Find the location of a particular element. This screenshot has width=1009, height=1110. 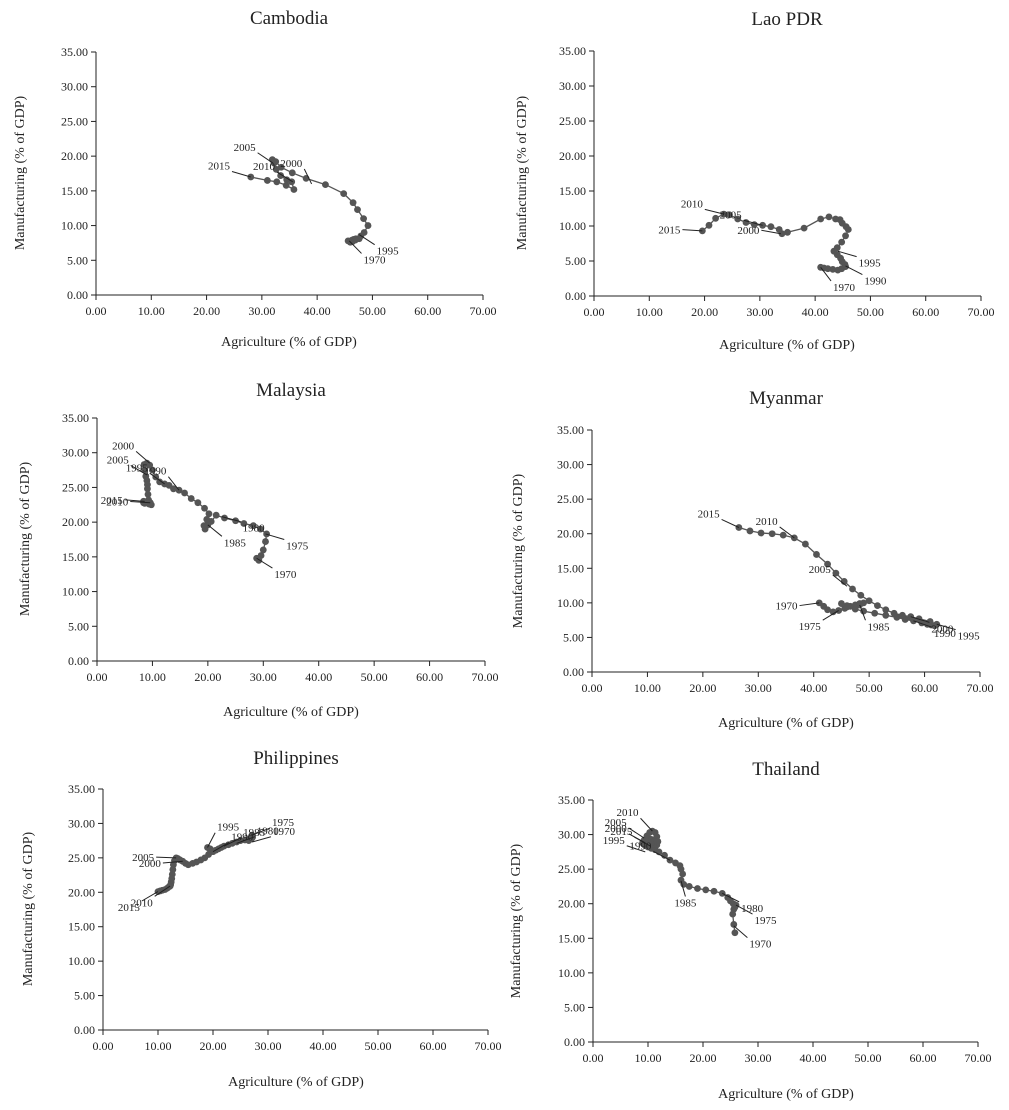

chart-title: Cambodia is located at coordinates (289, 18).